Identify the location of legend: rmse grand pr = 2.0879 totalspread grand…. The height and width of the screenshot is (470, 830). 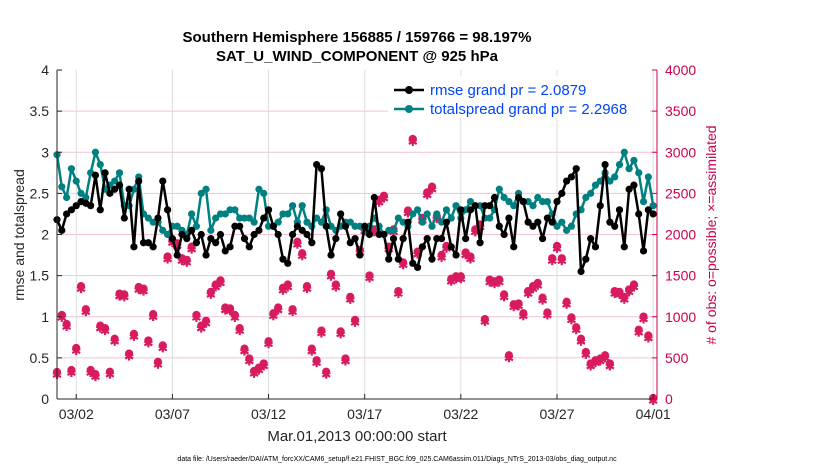
(519, 97).